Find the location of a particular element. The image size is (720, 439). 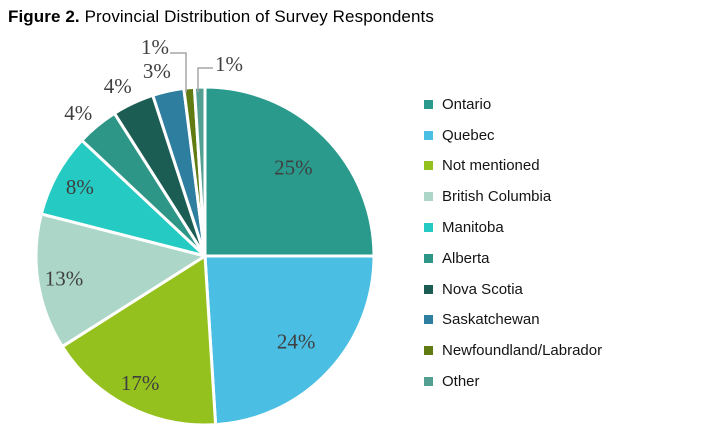

legend-item-british-columbia: British Columbia is located at coordinates (513, 196).